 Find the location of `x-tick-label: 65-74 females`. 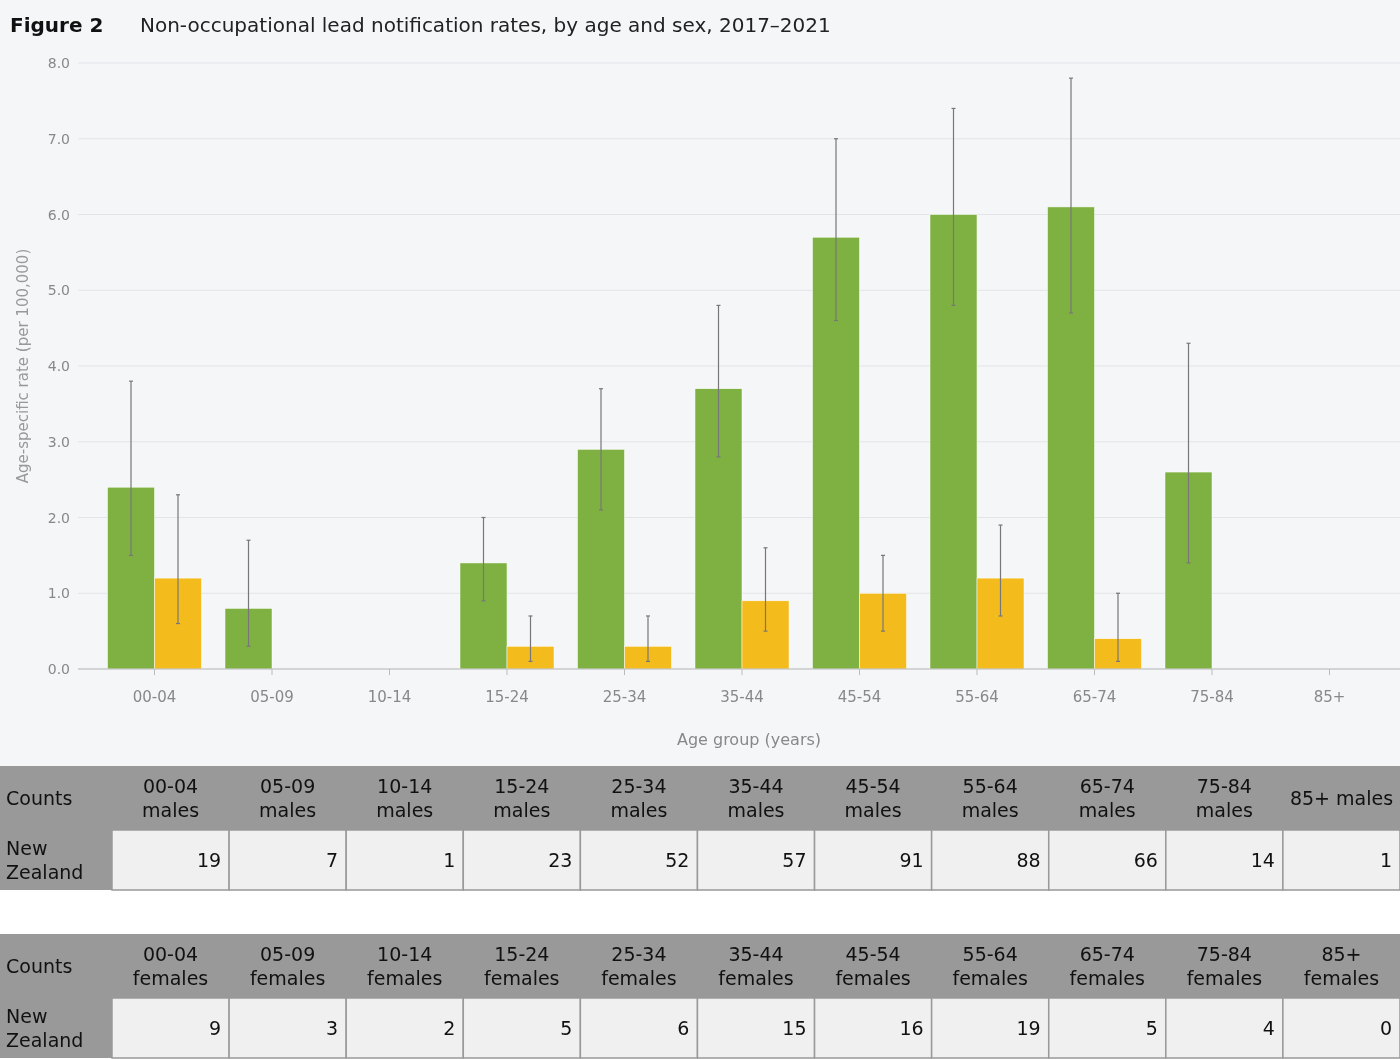

x-tick-label: 65-74 females is located at coordinates (1107, 966).